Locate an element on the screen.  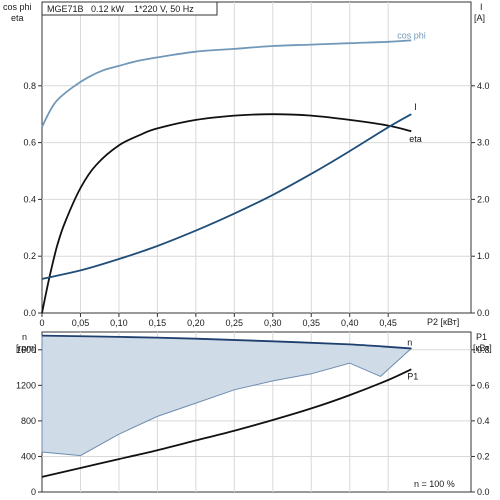
speed-tick-label: 800 is located at coordinates (28, 421).